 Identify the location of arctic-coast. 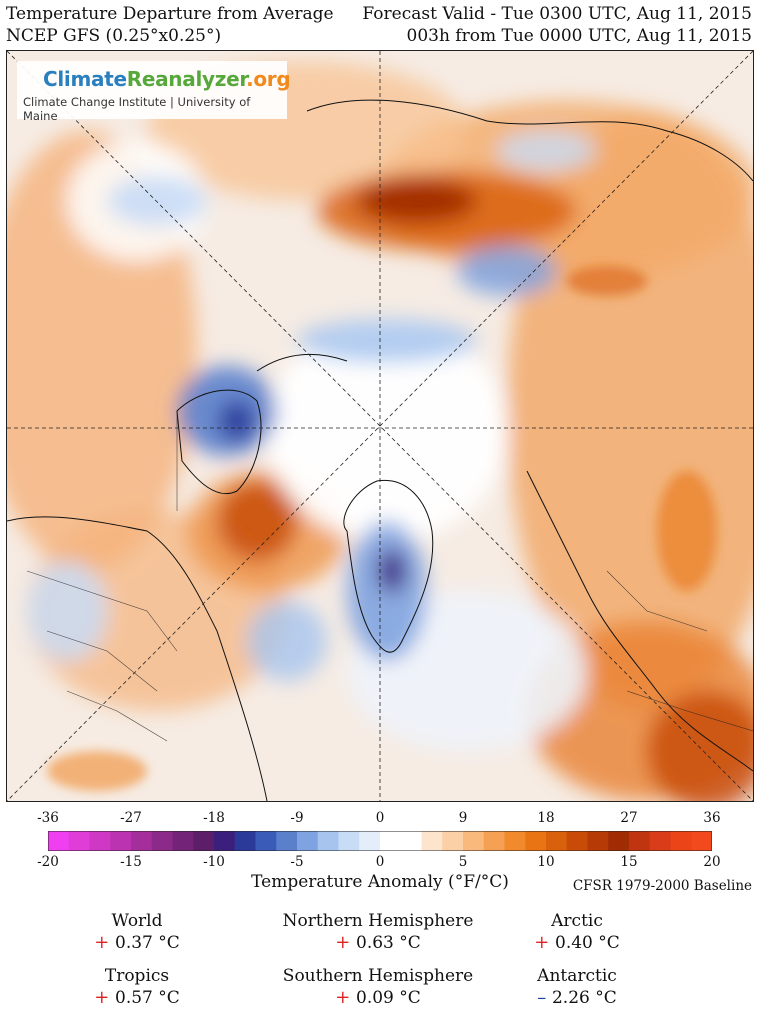
(302, 362).